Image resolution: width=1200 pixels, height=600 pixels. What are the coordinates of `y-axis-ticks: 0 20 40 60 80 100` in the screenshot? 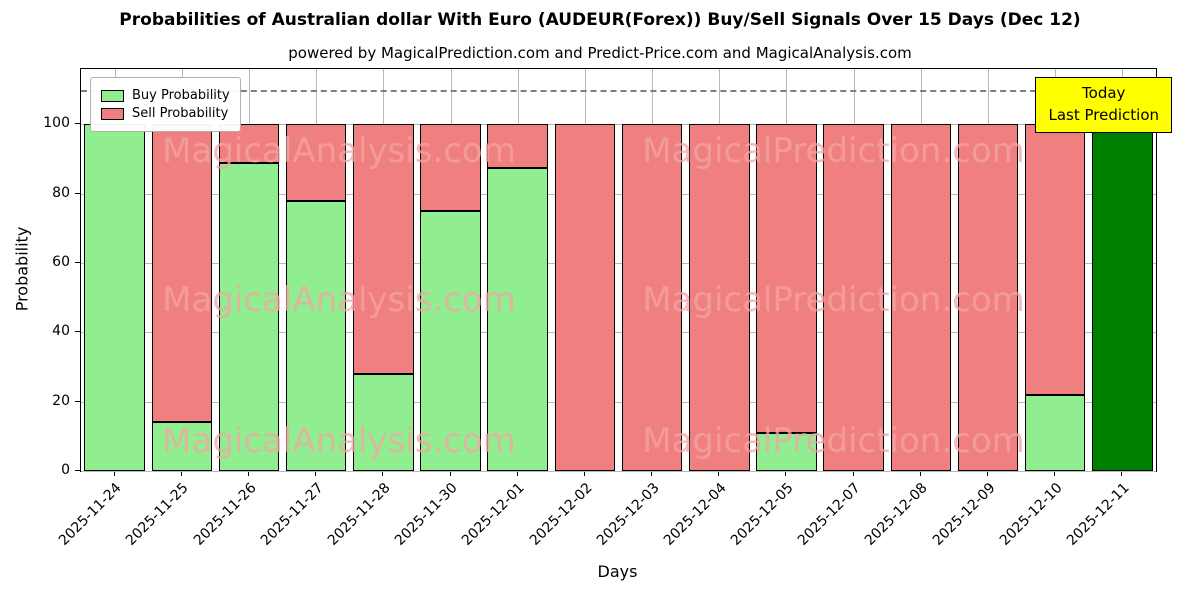 It's located at (40, 273).